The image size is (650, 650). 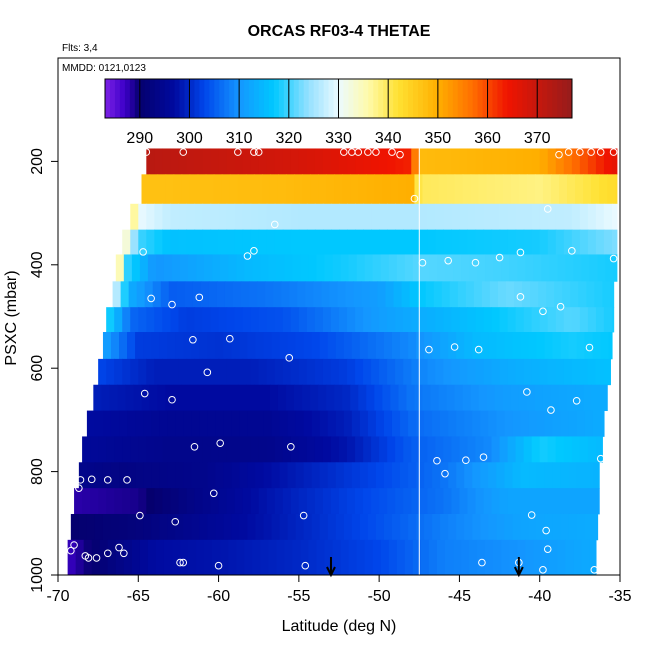 What do you see at coordinates (339, 589) in the screenshot?
I see `x-axis: -70 -65 -60 -55 -50 -45 -40 -35` at bounding box center [339, 589].